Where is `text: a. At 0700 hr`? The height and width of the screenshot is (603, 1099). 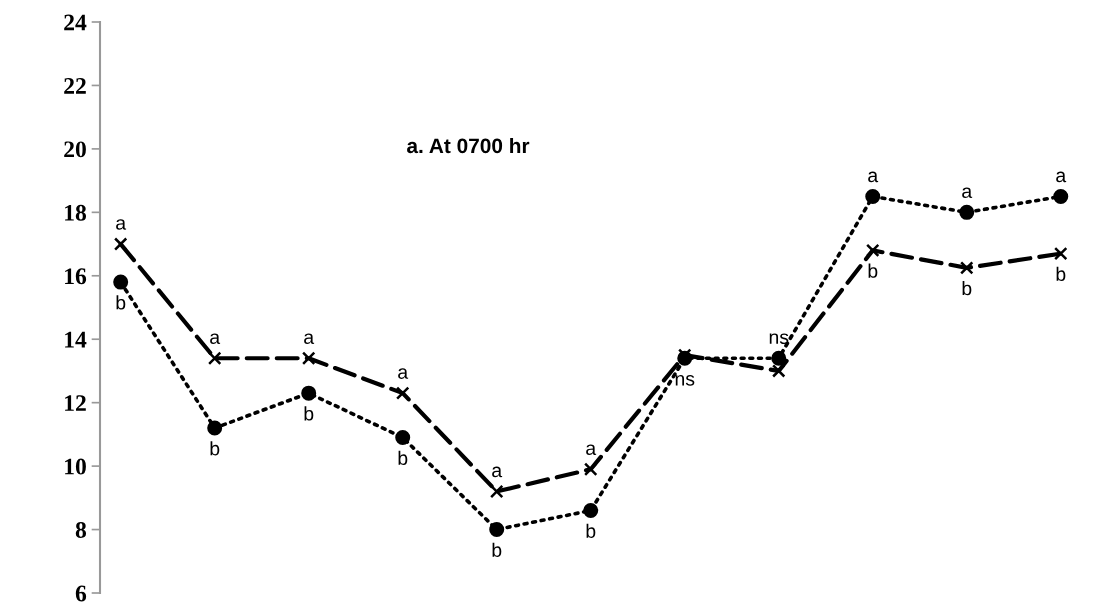
text: a. At 0700 hr is located at coordinates (468, 145).